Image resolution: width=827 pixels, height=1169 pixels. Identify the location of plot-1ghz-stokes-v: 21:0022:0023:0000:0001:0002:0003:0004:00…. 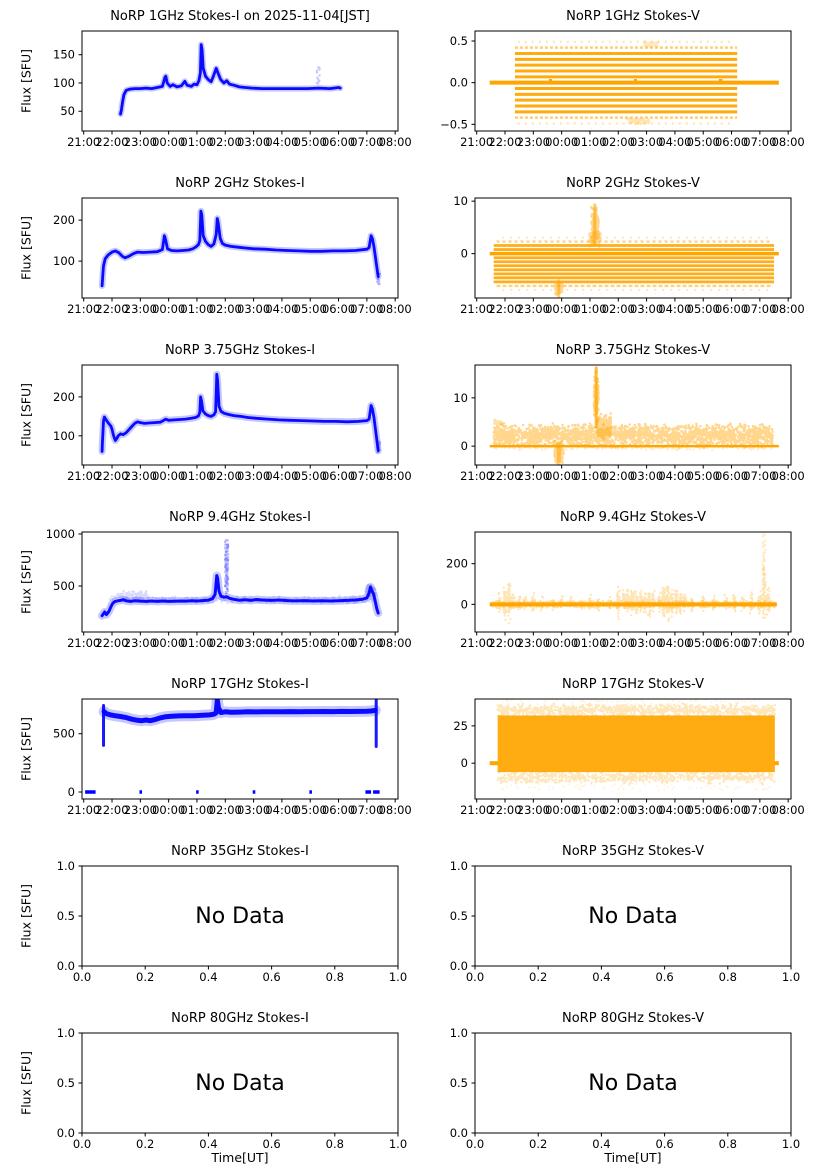
(622, 89).